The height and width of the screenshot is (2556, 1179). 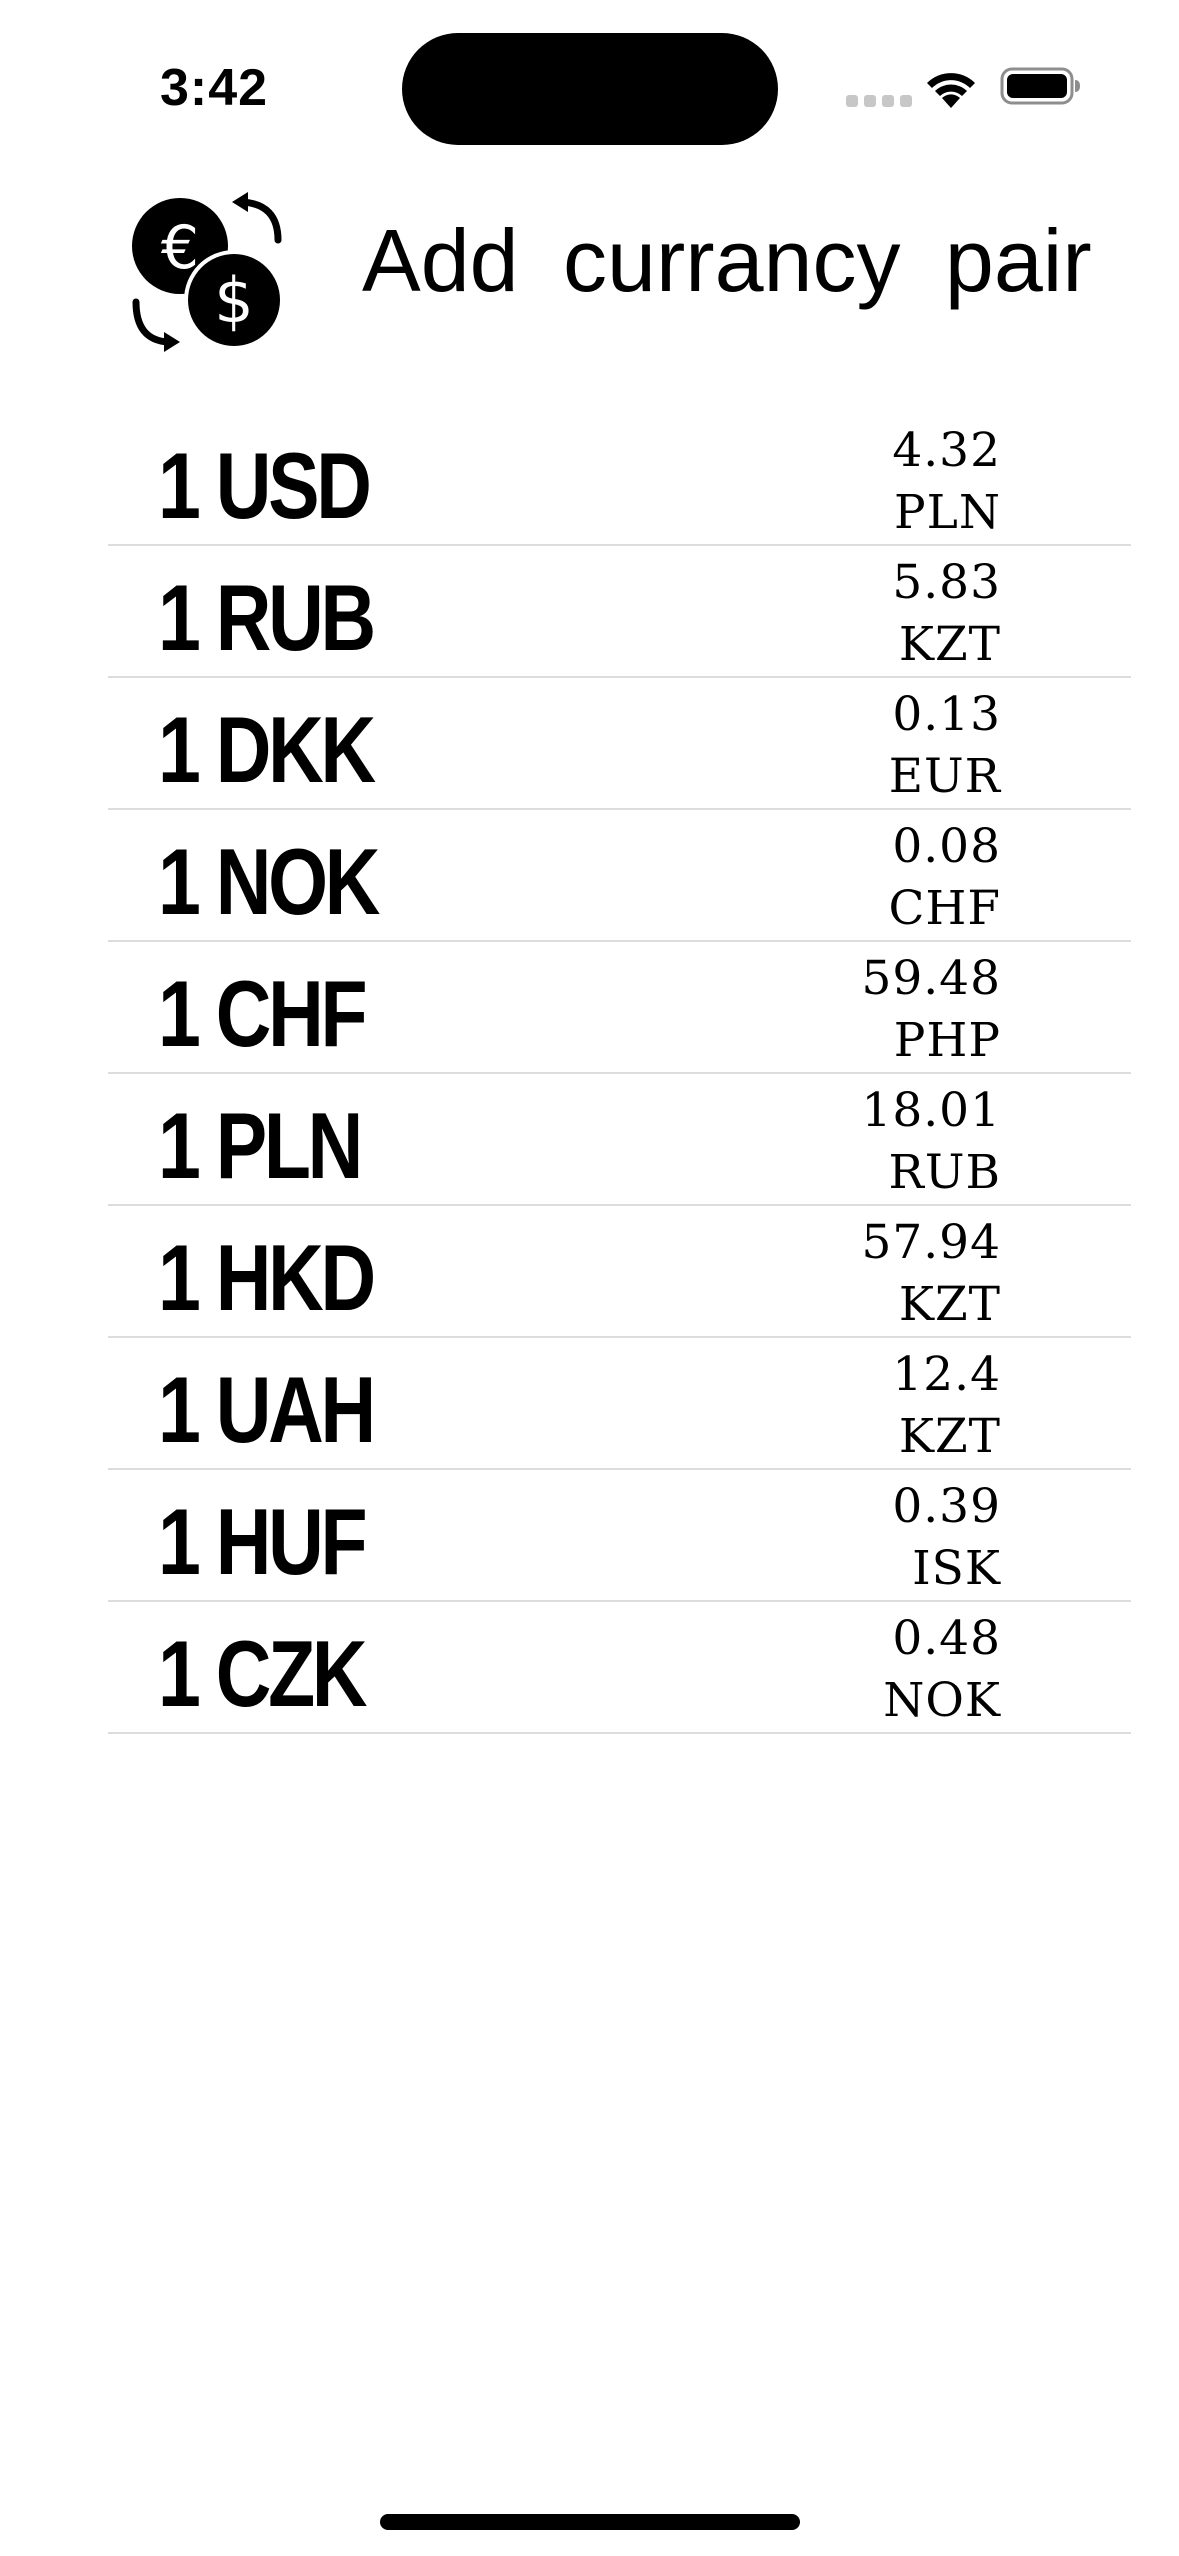 What do you see at coordinates (619, 1272) in the screenshot?
I see `list-item: 1 HKD 57.94 KZT` at bounding box center [619, 1272].